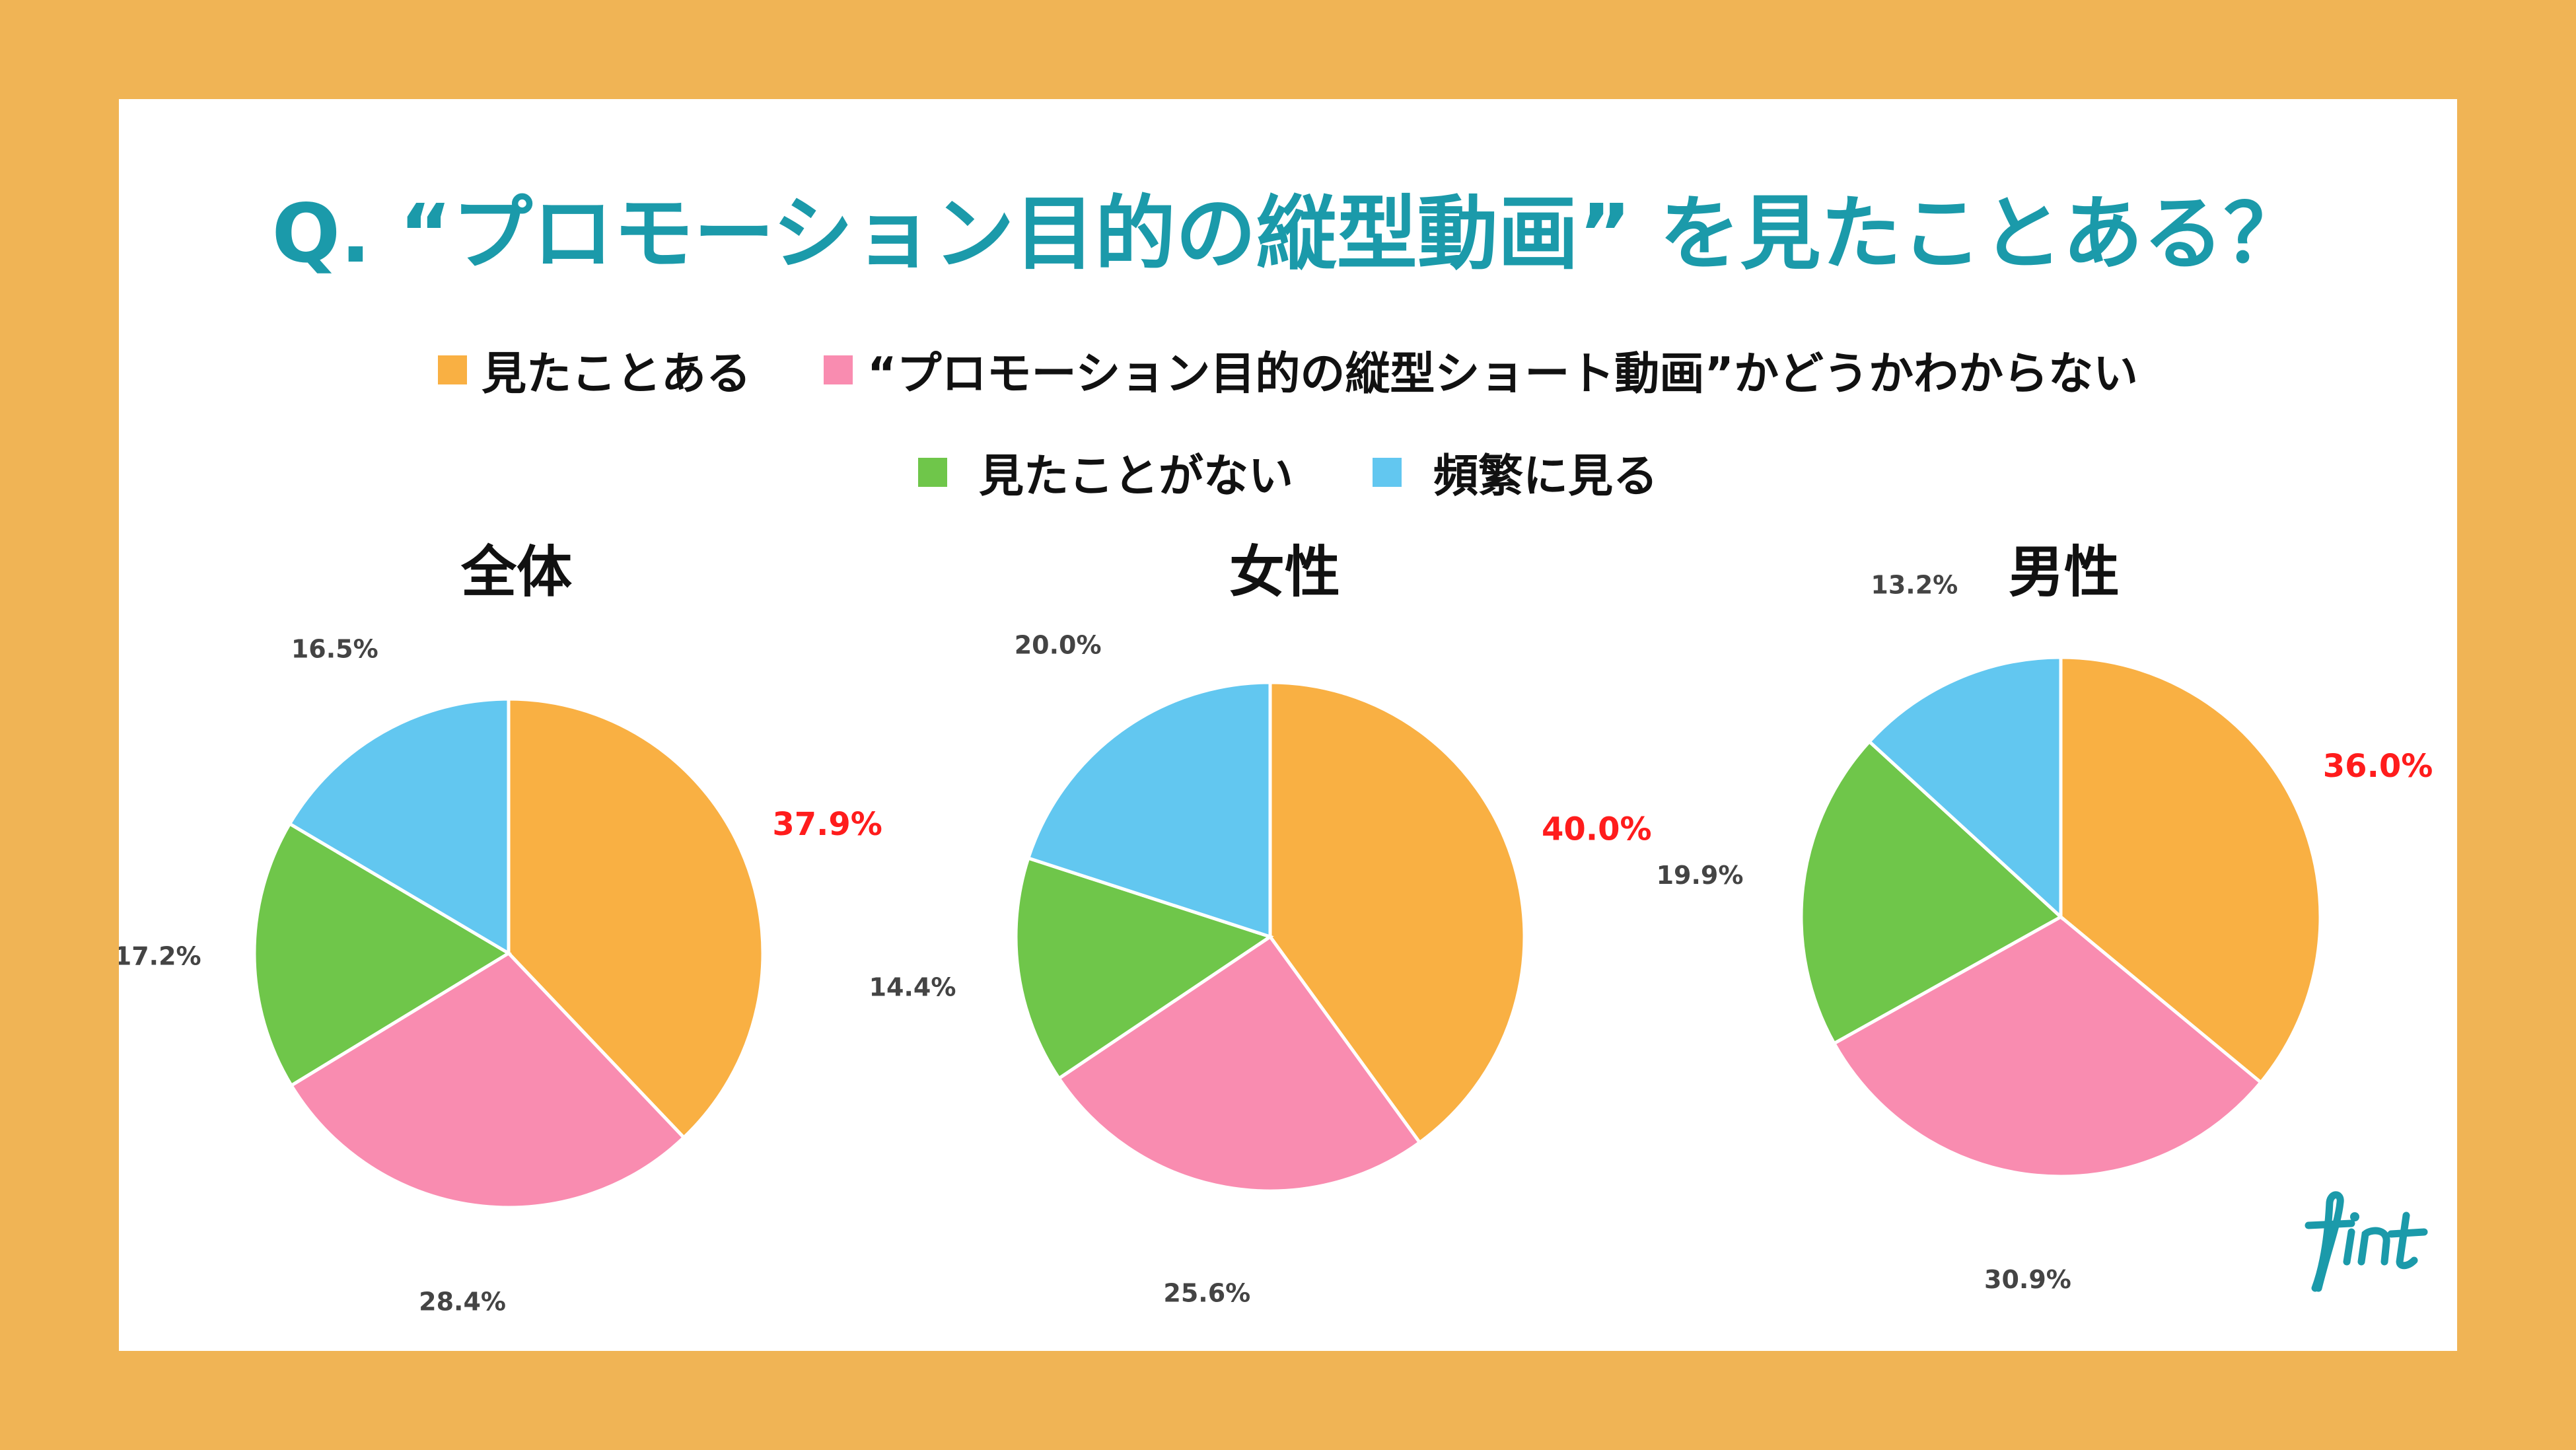  I want to click on pie-1-slice-seen, so click(1397, 913).